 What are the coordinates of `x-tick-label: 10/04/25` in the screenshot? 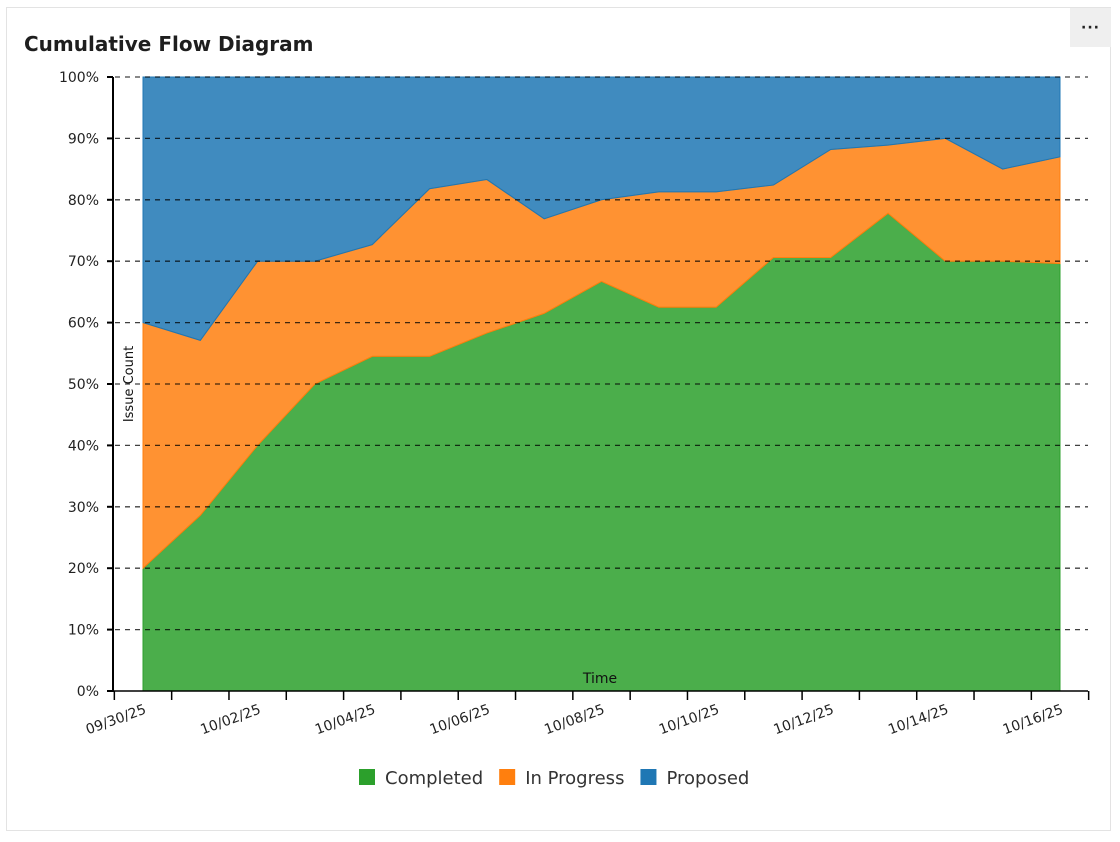 It's located at (345, 720).